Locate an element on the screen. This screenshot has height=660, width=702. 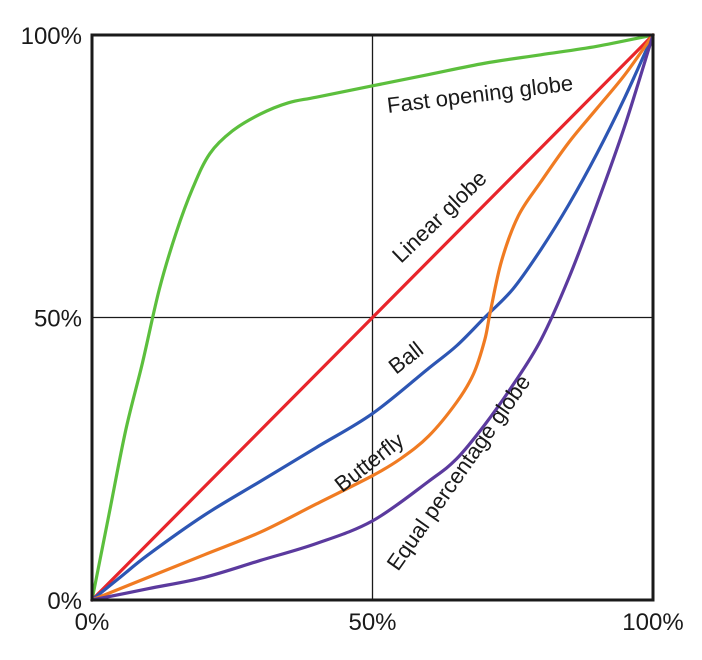
y-tick-label: 50% is located at coordinates (58, 319).